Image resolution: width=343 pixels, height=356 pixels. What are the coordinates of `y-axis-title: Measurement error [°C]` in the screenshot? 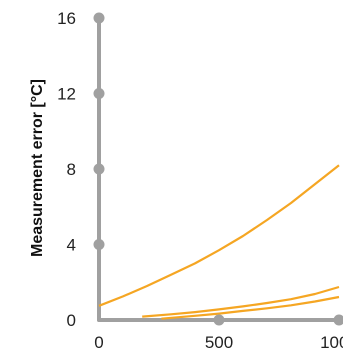 It's located at (37, 168).